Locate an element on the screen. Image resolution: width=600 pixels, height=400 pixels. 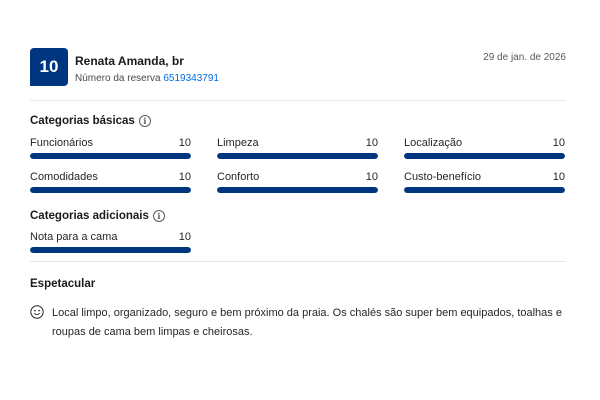
truncated-content is located at coordinates (298, 355).